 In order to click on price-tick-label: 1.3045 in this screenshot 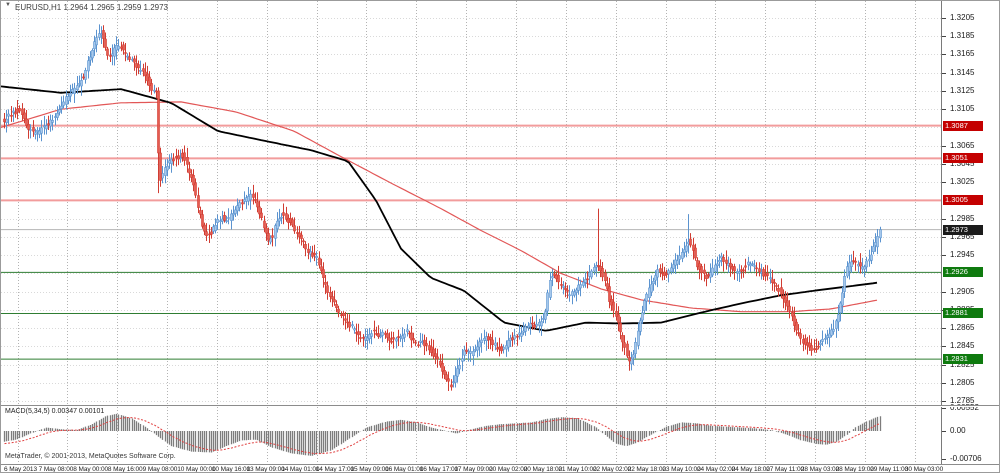, I will do `click(962, 163)`.